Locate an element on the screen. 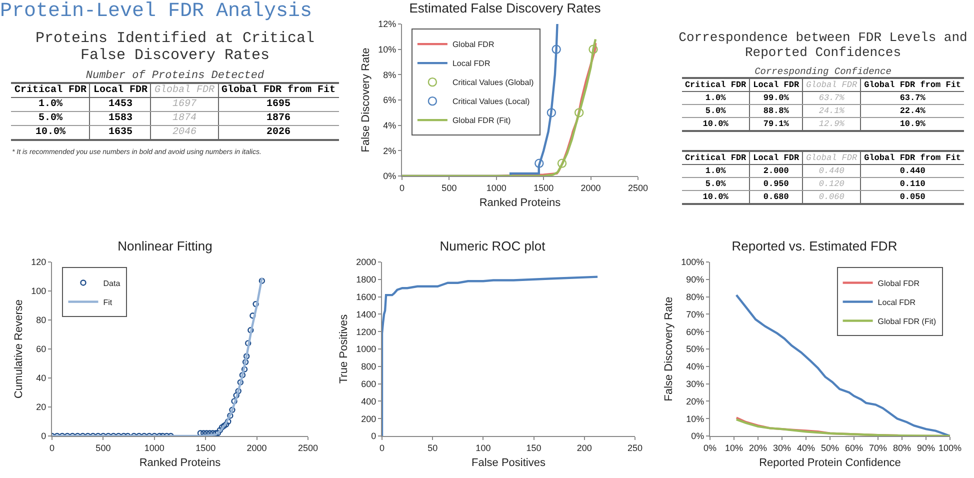 This screenshot has height=478, width=974. x-tick-label: 100% is located at coordinates (950, 447).